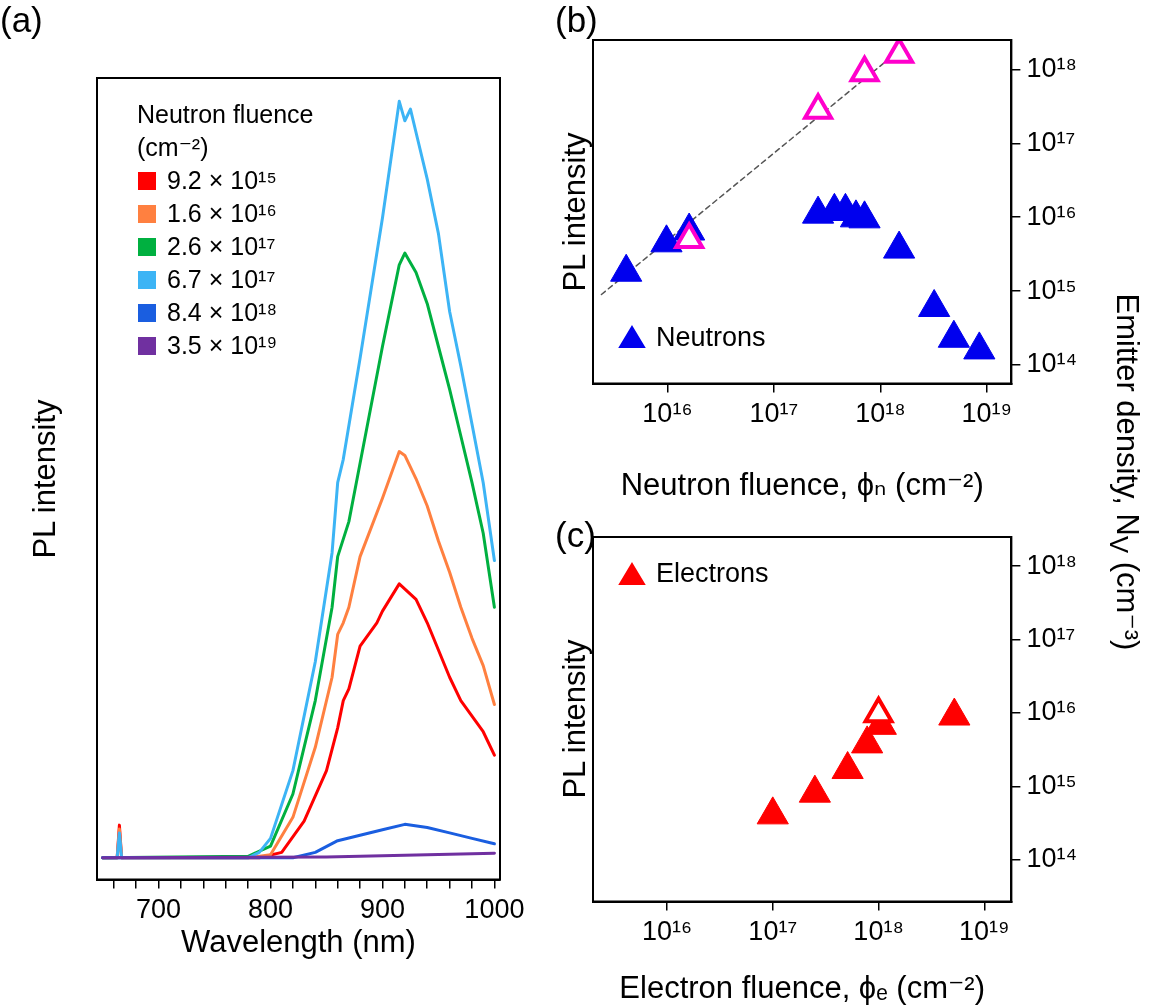 This screenshot has width=1153, height=1008. What do you see at coordinates (226, 131) in the screenshot?
I see `legend-title: Neutron fluence (cm⁻²)` at bounding box center [226, 131].